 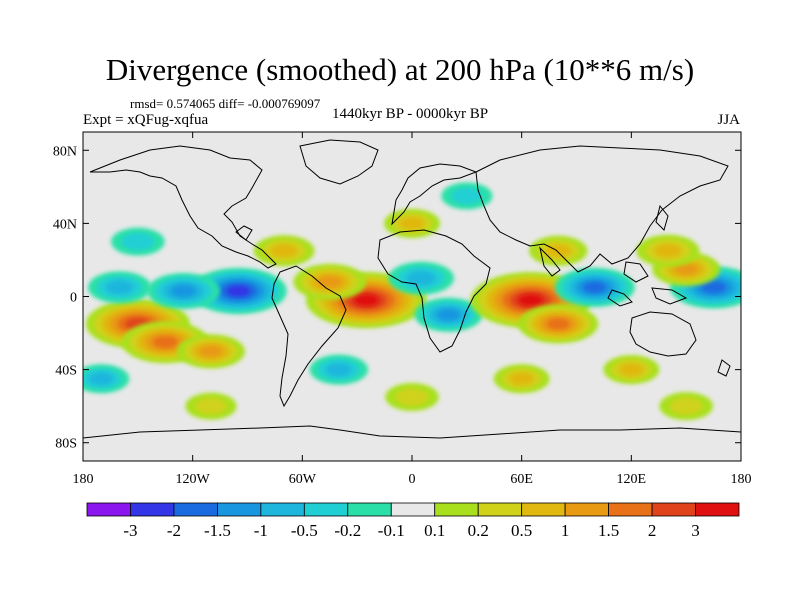 What do you see at coordinates (478, 530) in the screenshot?
I see `colorbar-label-8: 0.2` at bounding box center [478, 530].